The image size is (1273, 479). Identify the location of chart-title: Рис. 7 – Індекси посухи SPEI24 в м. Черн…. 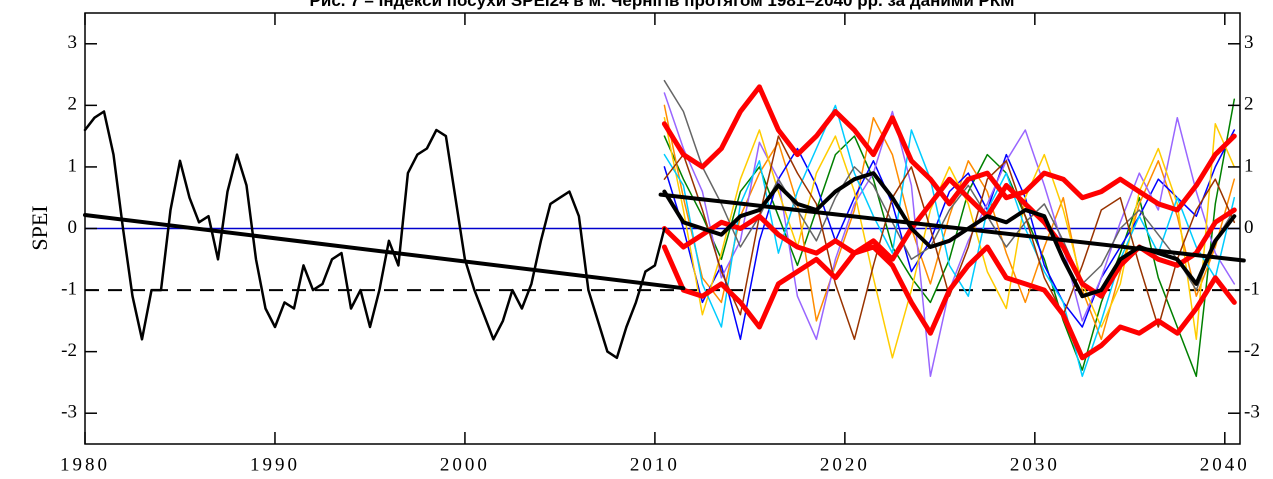
(662, 5).